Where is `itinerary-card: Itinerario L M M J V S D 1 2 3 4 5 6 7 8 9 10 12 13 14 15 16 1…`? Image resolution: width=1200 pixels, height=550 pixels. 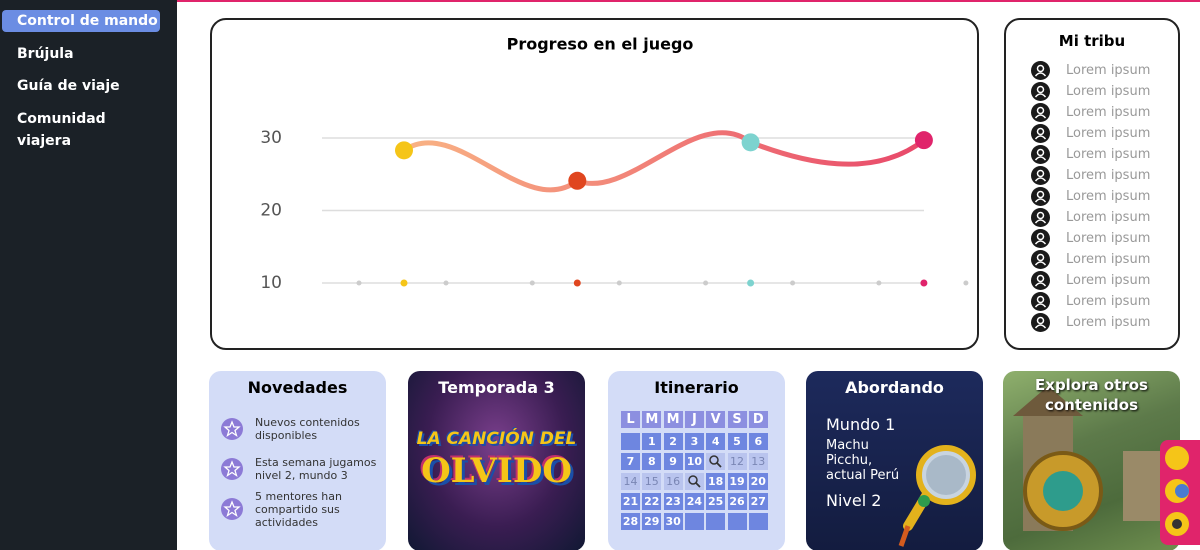
itinerary-card: Itinerario L M M J V S D 1 2 3 4 5 6 7 8 9 10 12 13 14 15 16 1… is located at coordinates (696, 460).